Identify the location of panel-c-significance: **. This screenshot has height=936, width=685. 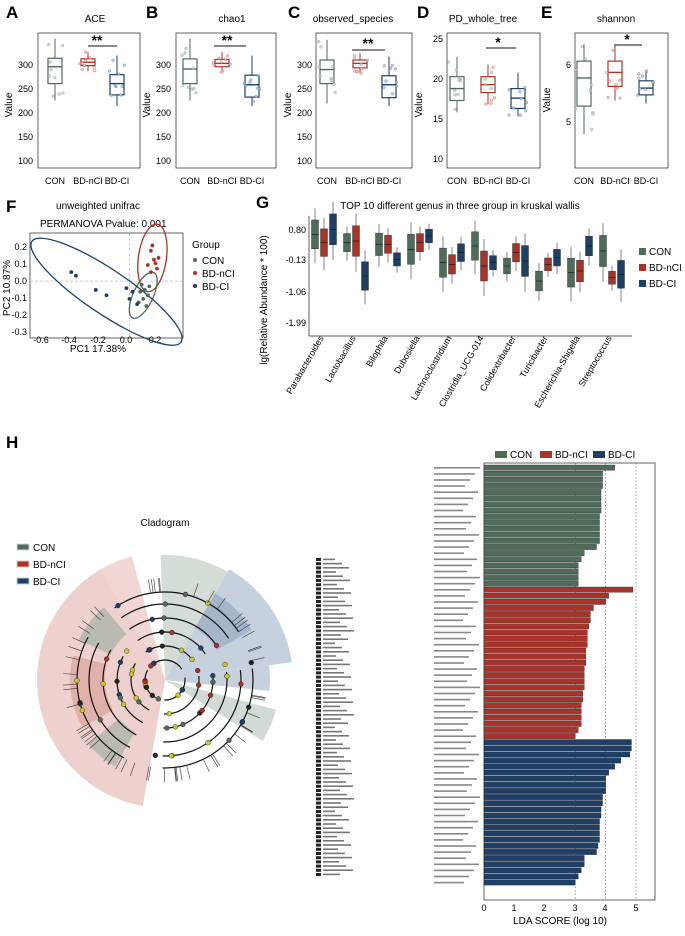
(368, 43).